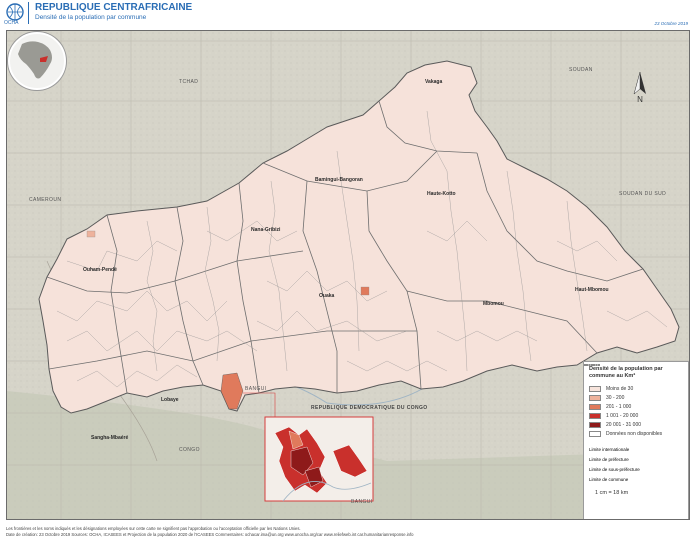 The image size is (696, 548). I want to click on label-sangha: Sangha-Mbaéré, so click(110, 438).